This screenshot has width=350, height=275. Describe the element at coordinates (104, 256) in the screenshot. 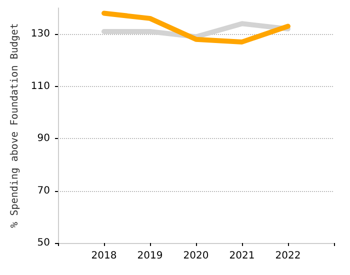

I see `x-tick-label: 2018` at that location.